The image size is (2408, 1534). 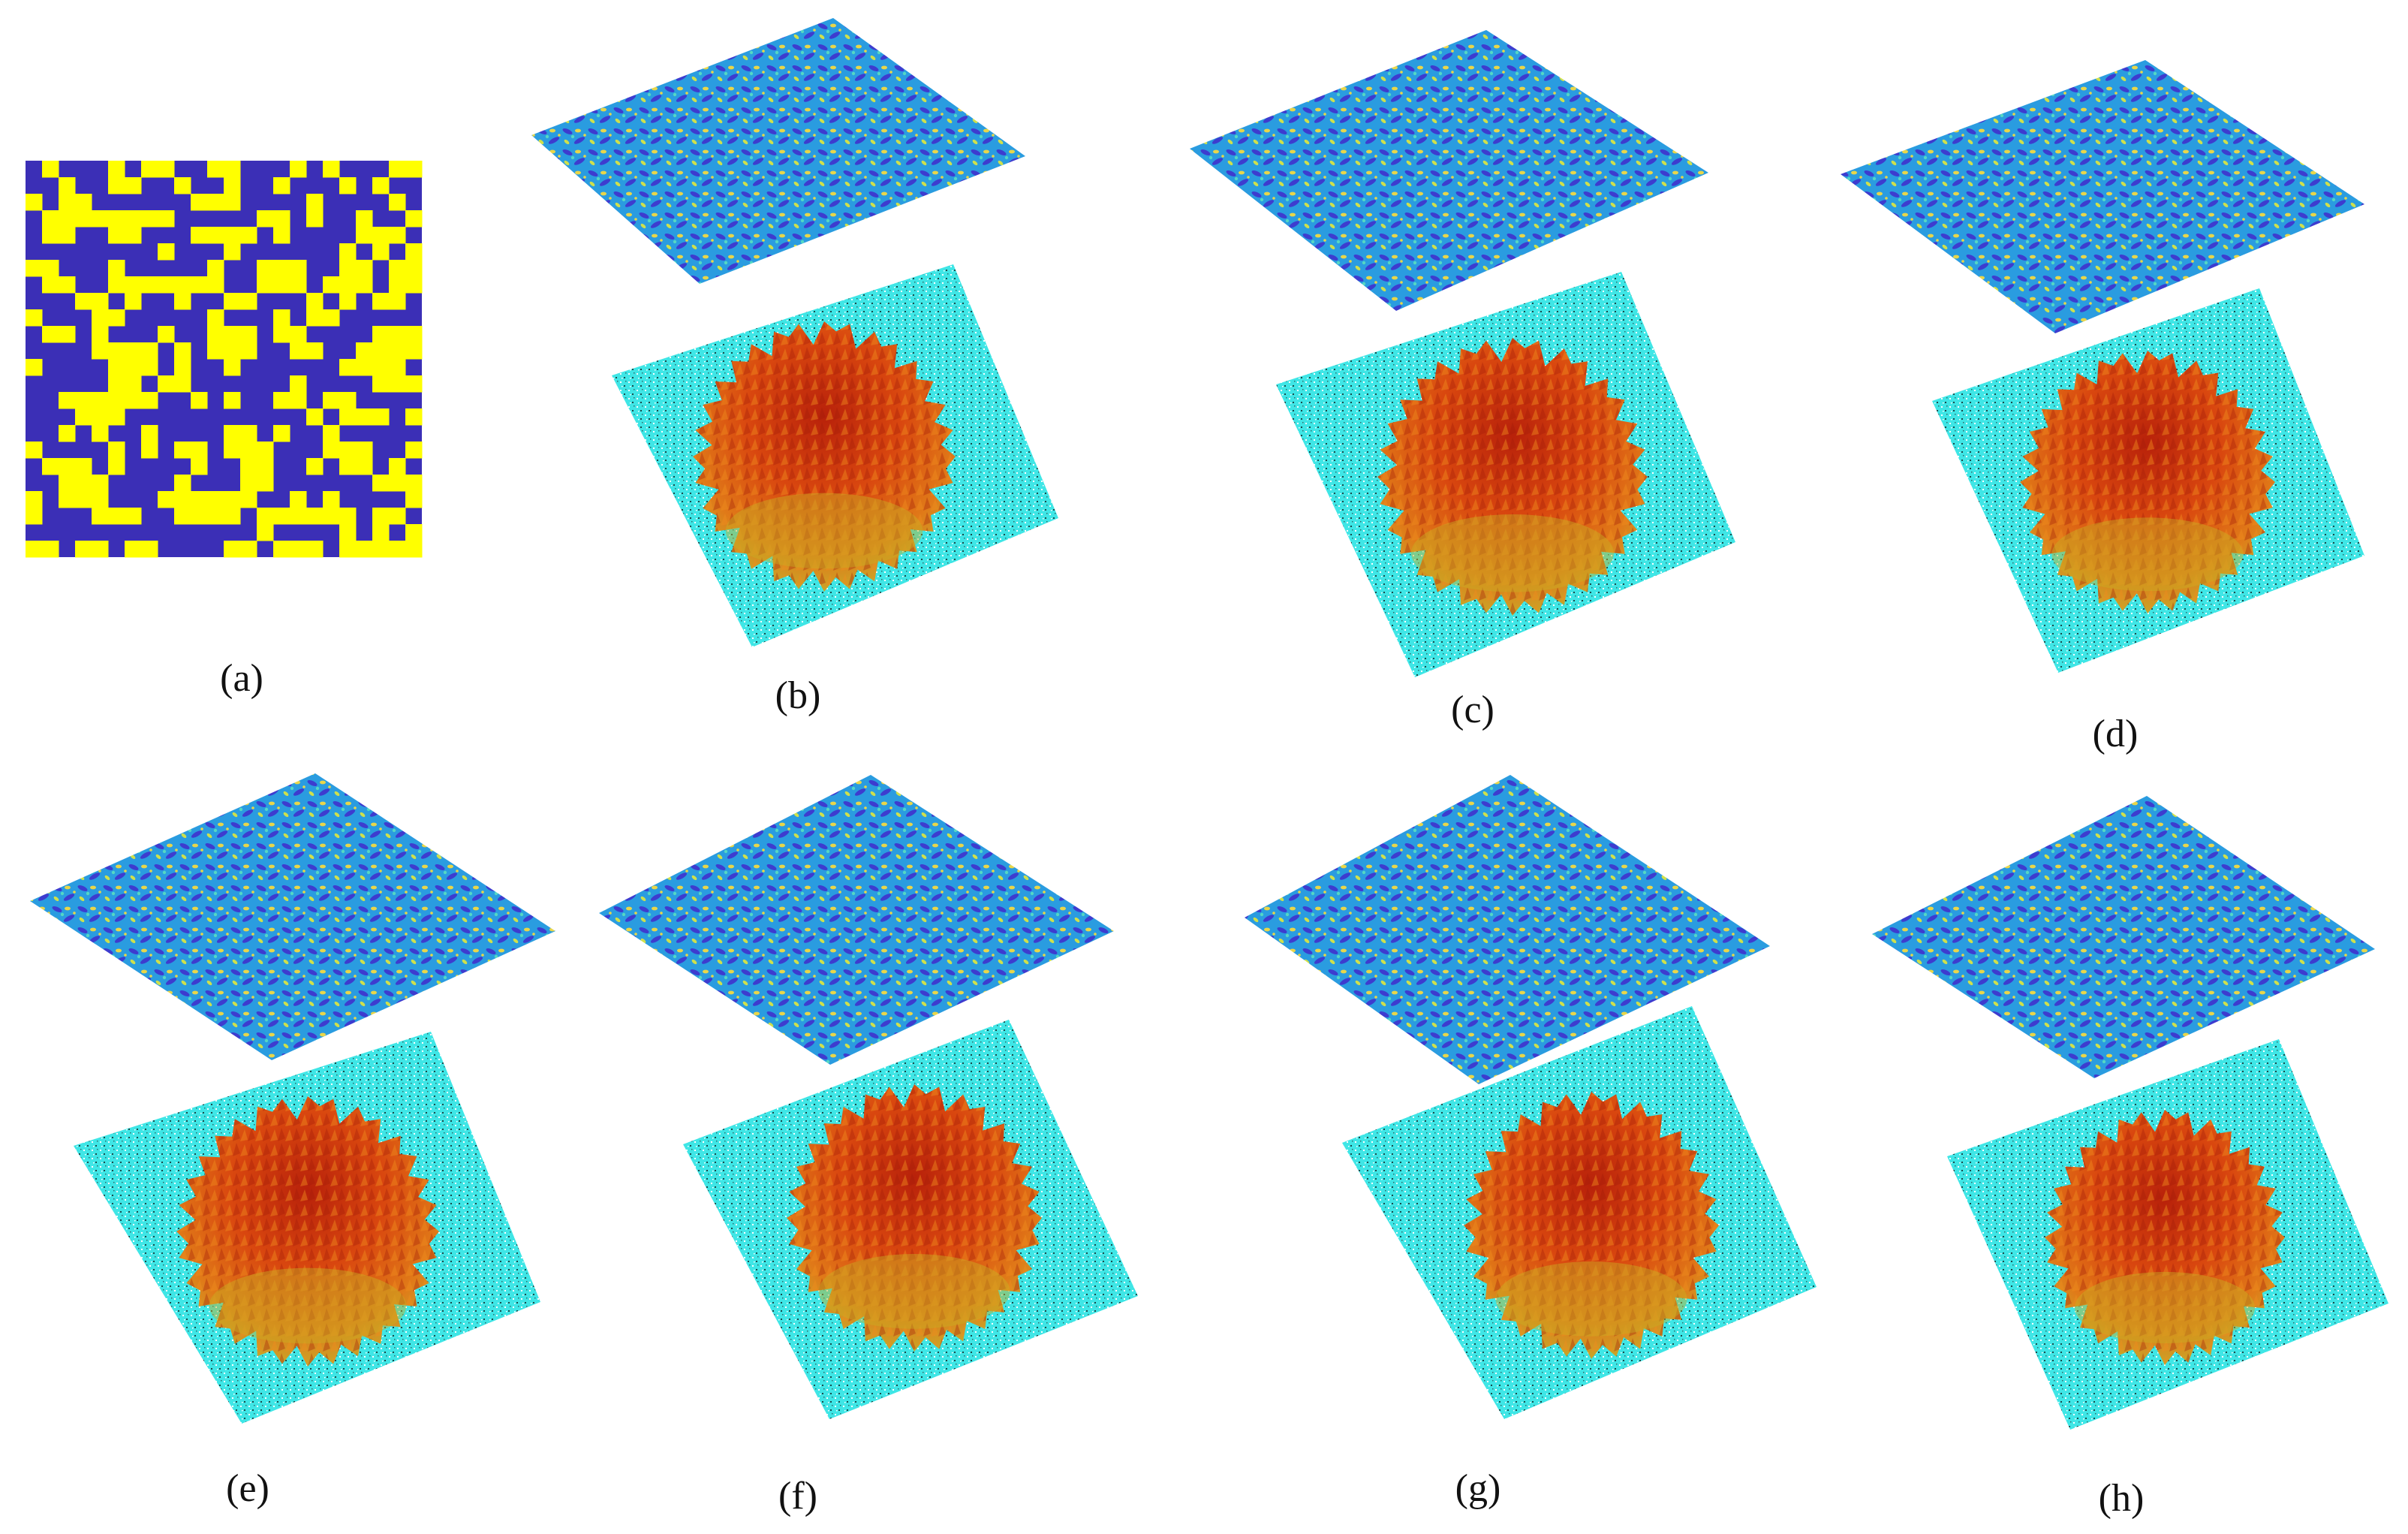 I want to click on panel-label-e: (e), so click(x=247, y=1488).